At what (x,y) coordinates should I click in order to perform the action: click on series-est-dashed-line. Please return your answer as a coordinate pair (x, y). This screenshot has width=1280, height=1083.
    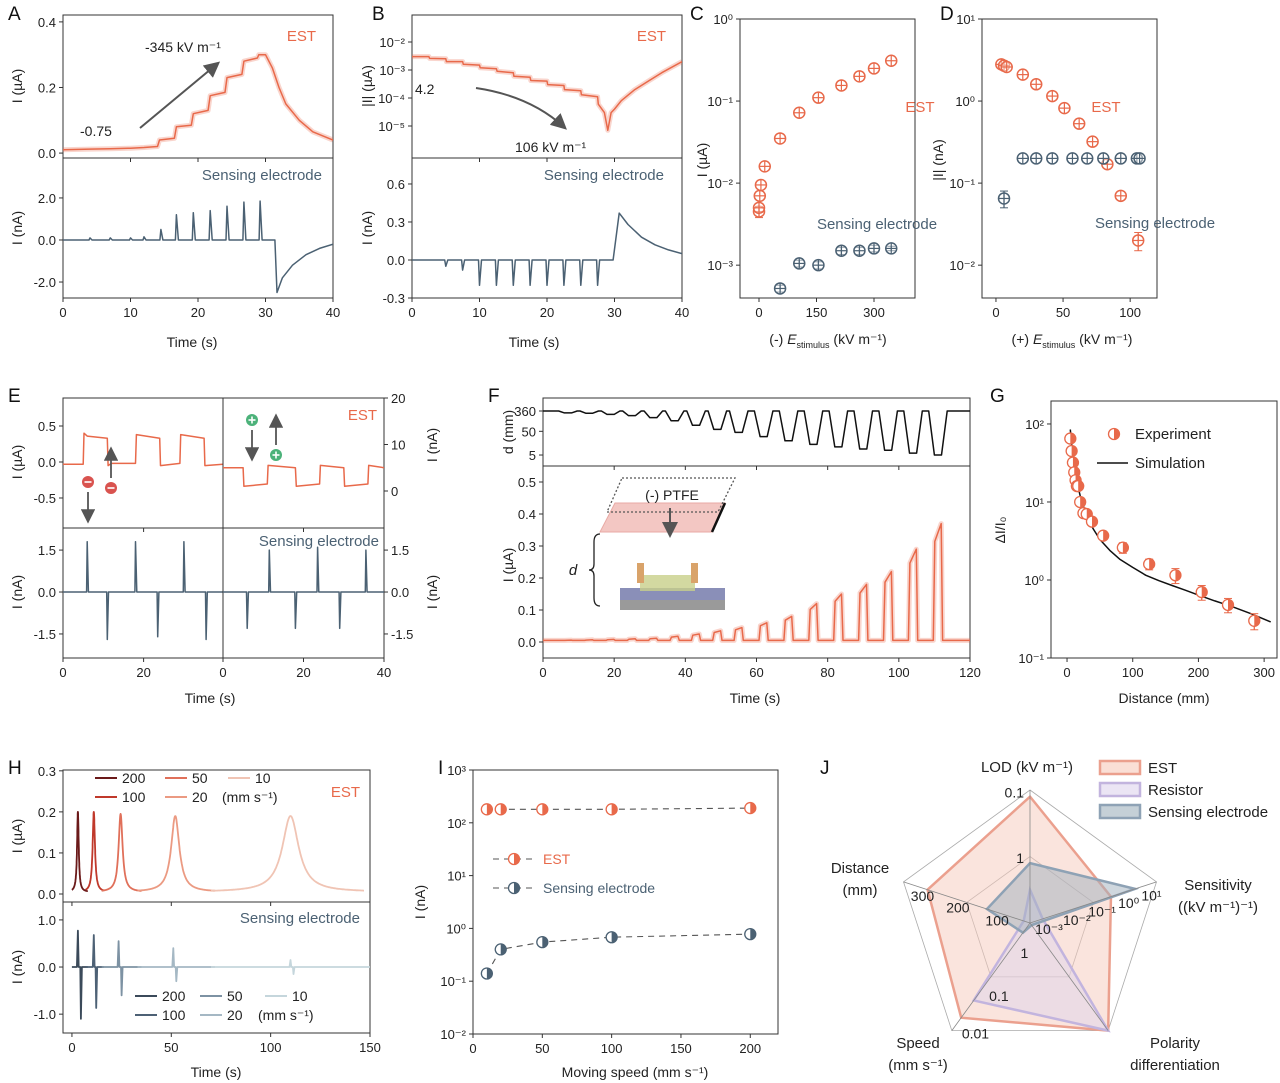
    Looking at the image, I should click on (618, 808).